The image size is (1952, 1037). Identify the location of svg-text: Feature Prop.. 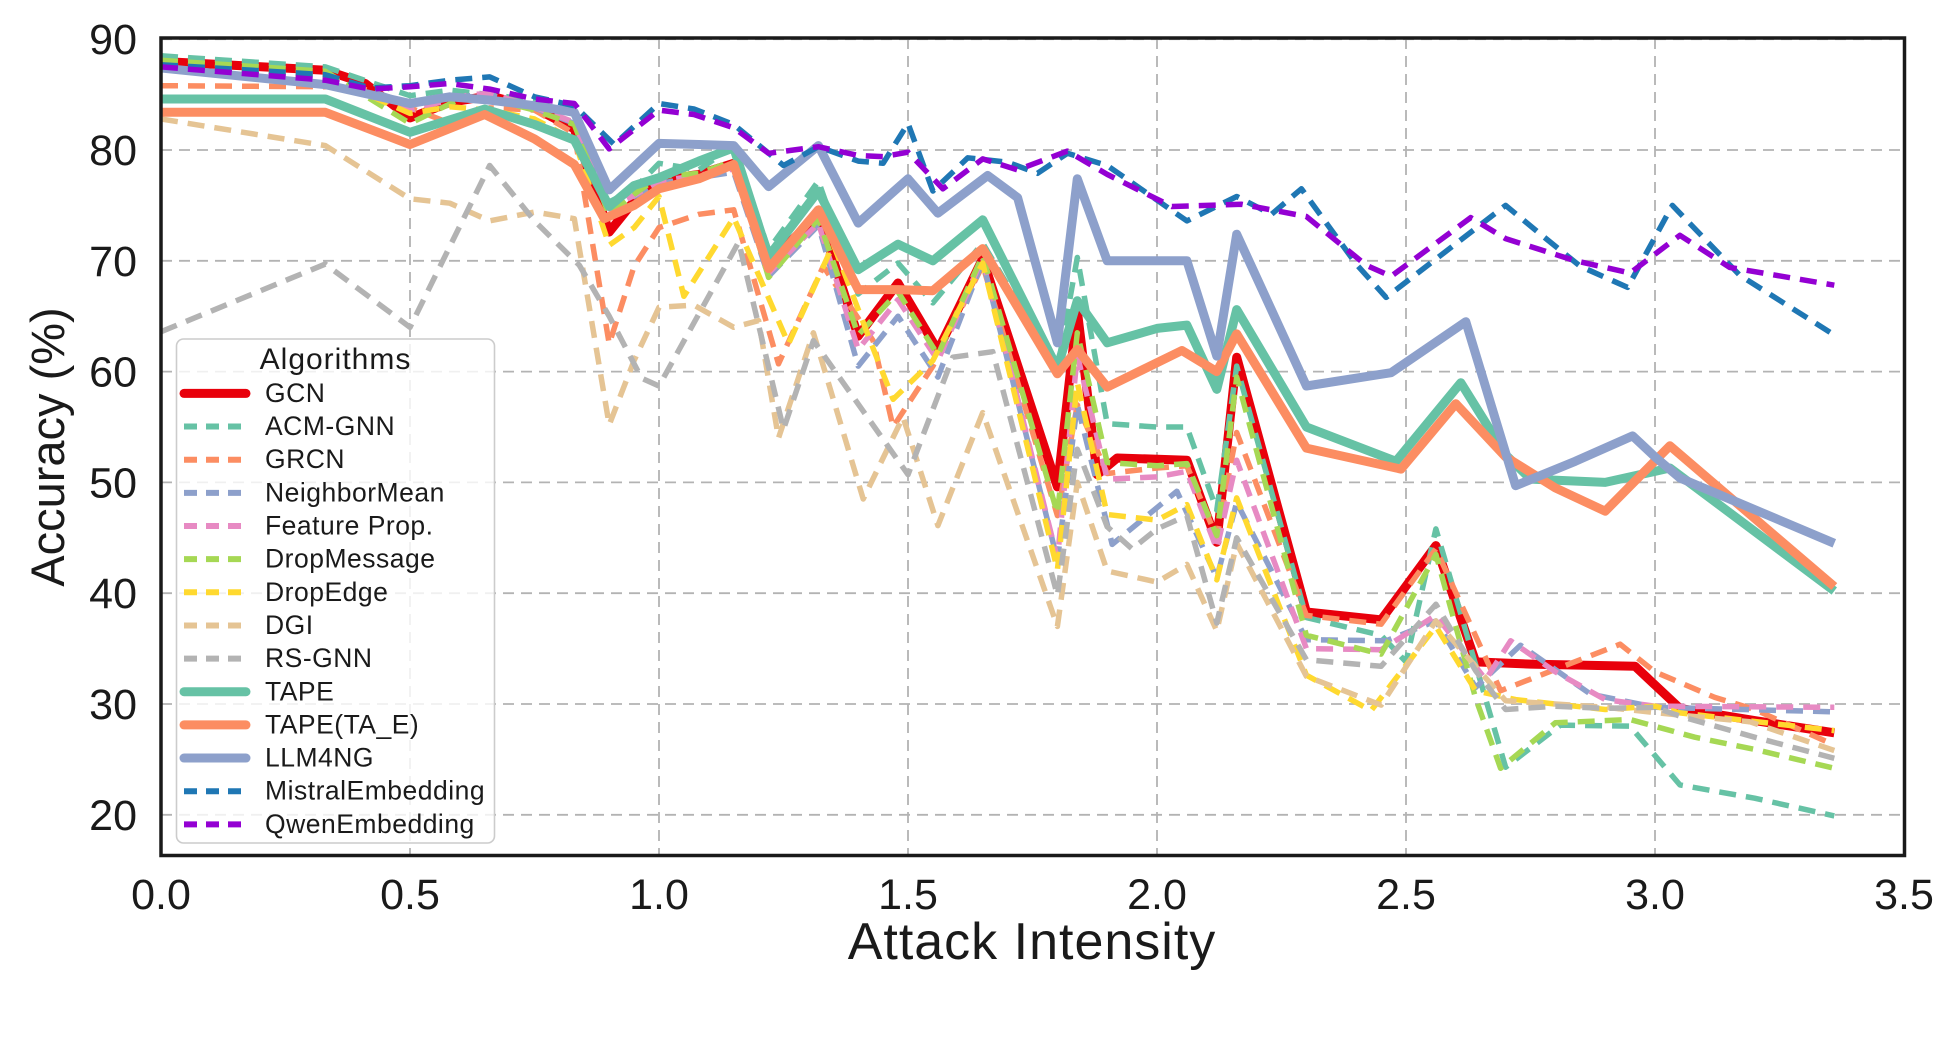
(349, 526).